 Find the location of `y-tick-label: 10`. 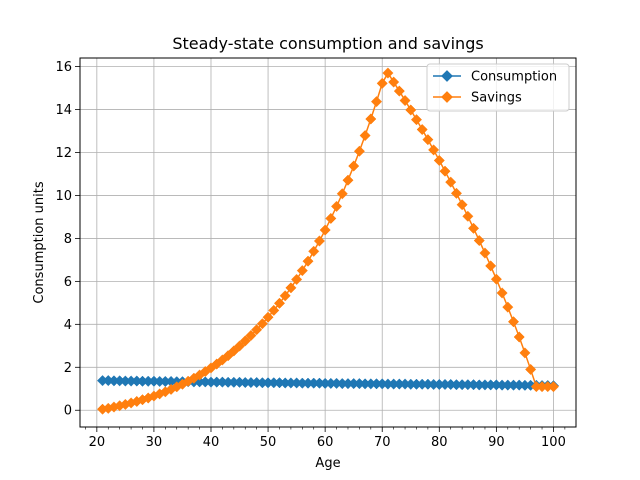

y-tick-label: 10 is located at coordinates (63, 196).